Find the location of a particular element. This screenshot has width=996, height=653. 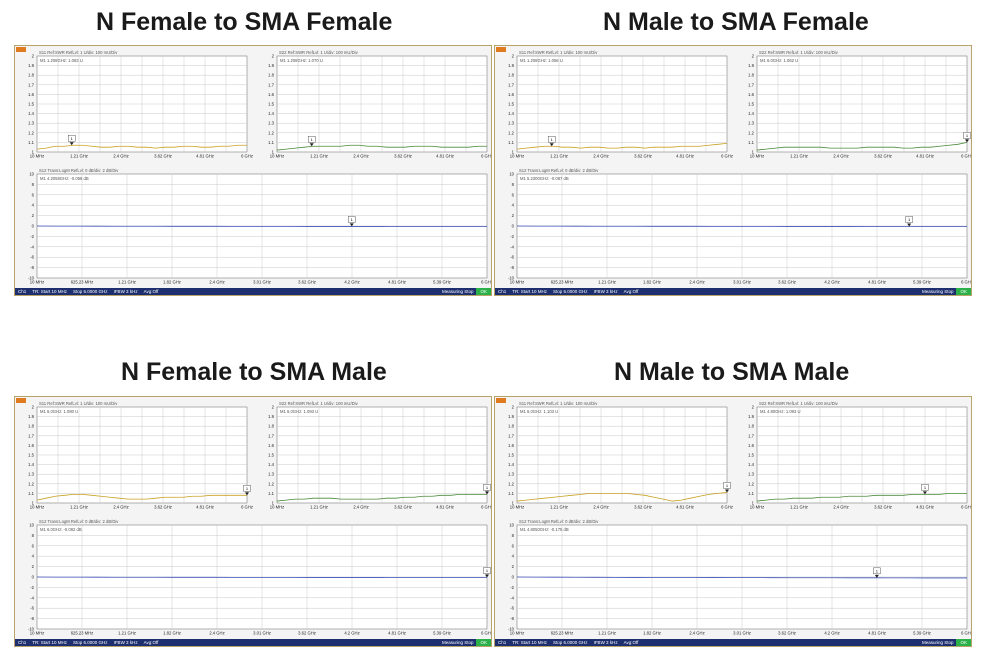

y-tick-label: 1.2 is located at coordinates (511, 132).